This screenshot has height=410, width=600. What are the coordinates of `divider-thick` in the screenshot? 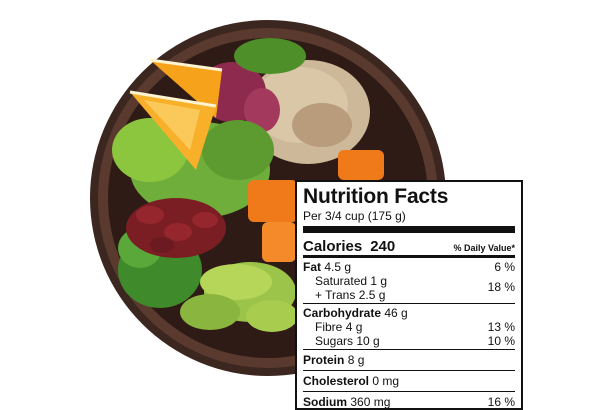 It's located at (409, 229).